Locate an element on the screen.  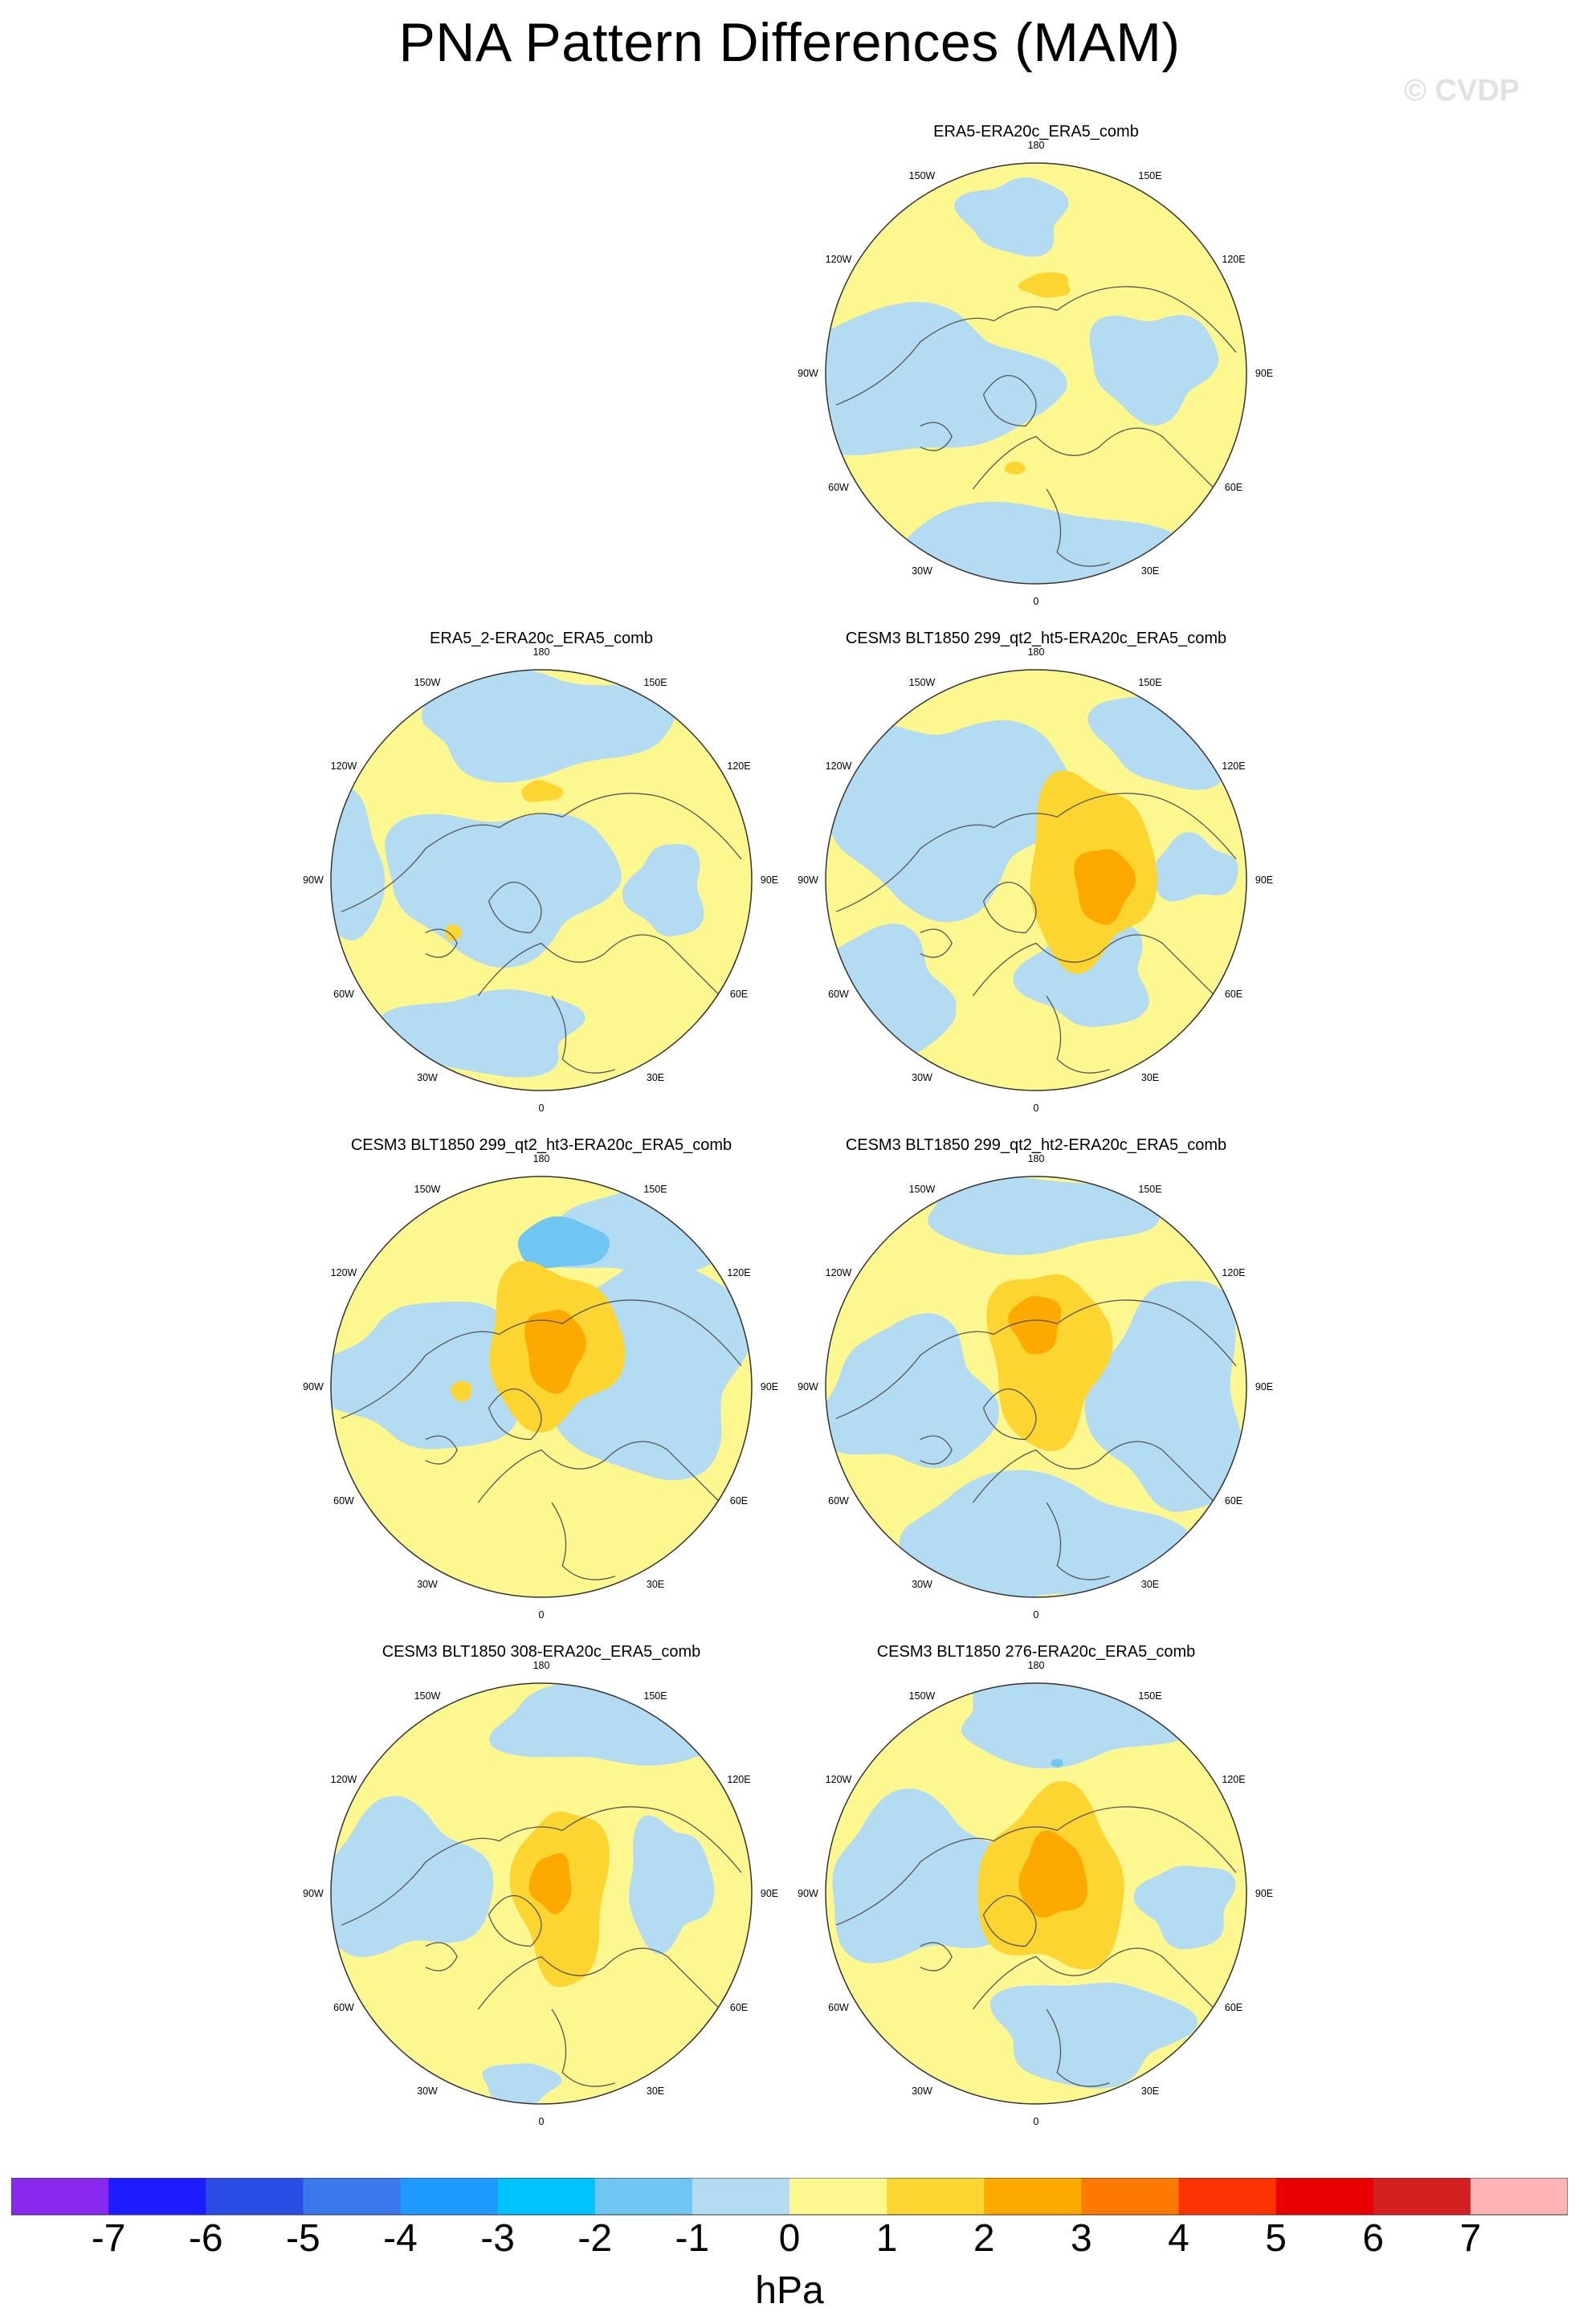
colorbar-label: -4 is located at coordinates (400, 2239).